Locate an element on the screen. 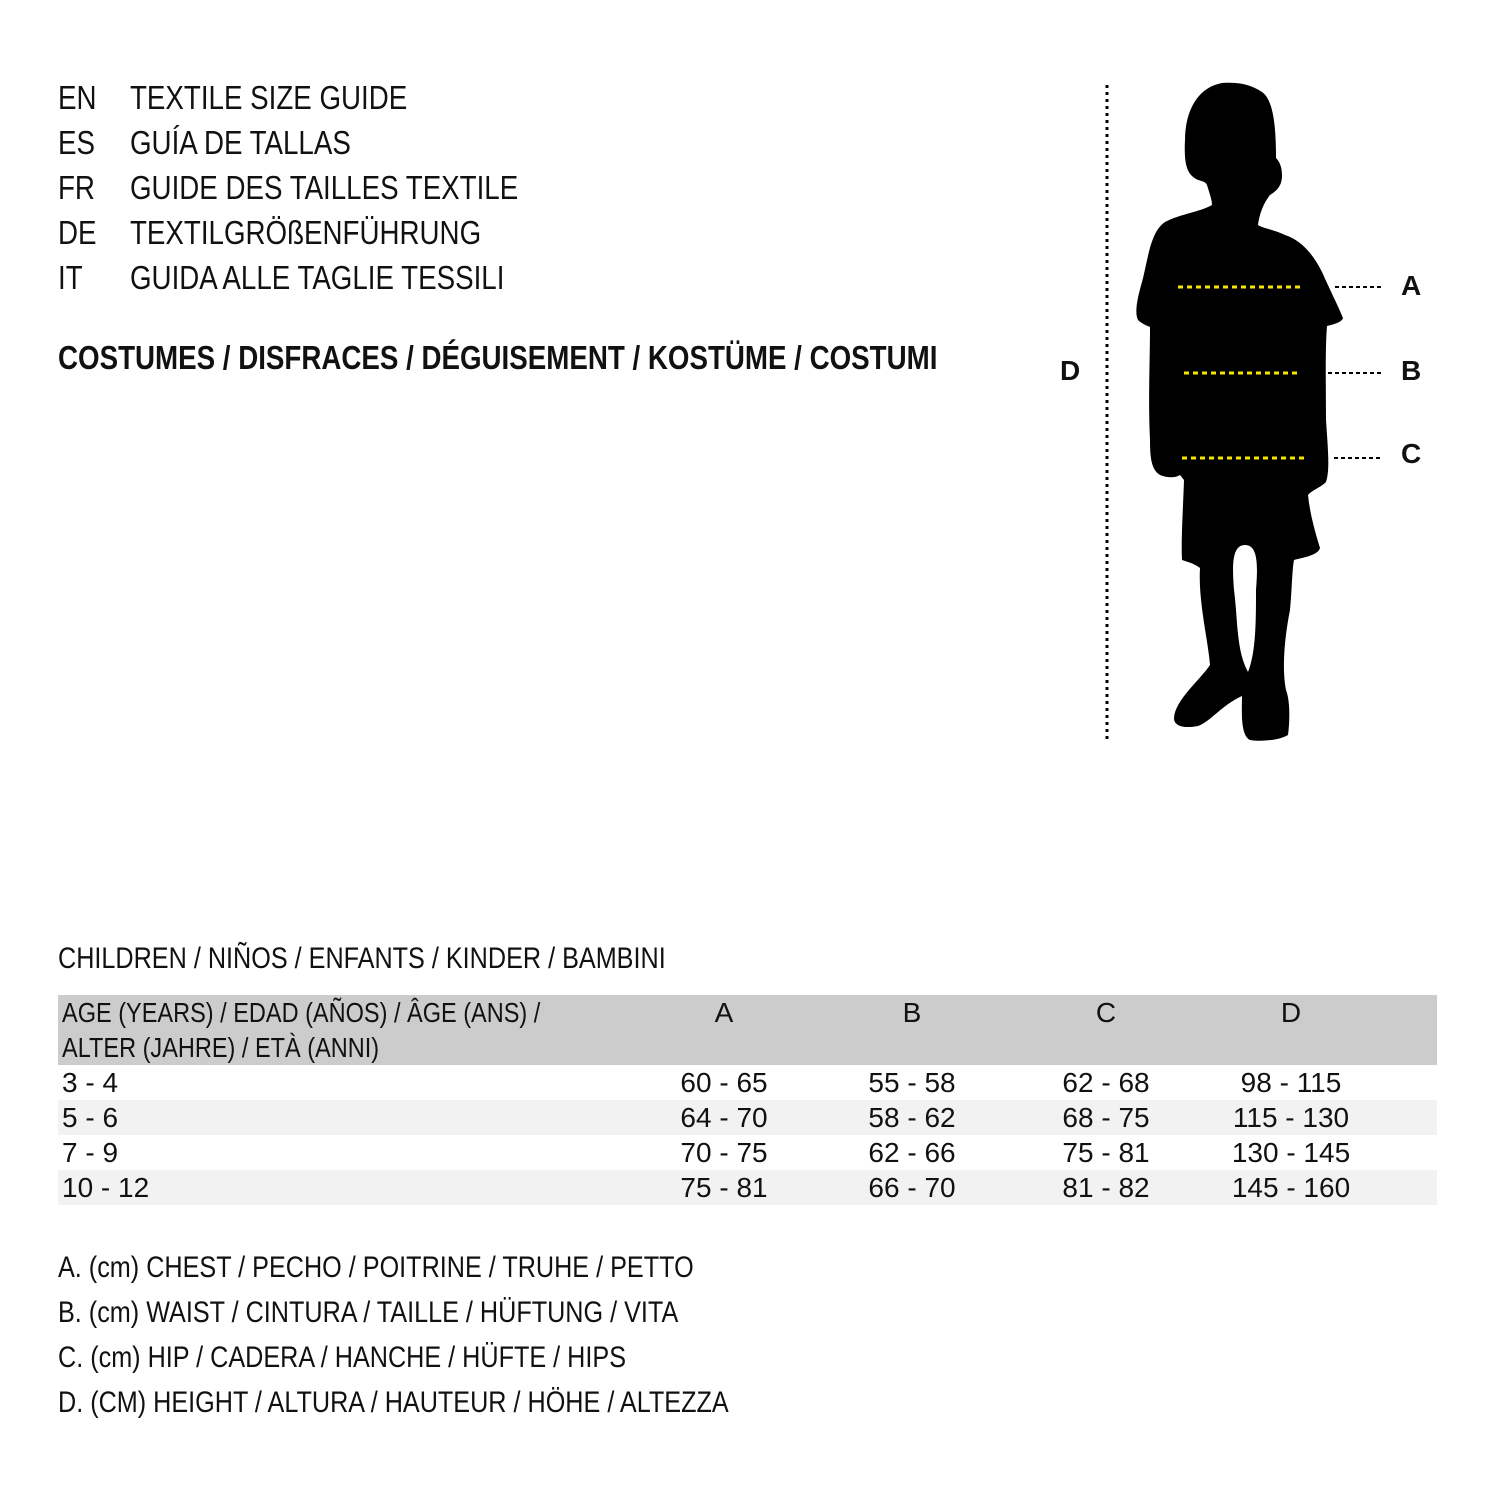 The width and height of the screenshot is (1501, 1500). language-code: EN is located at coordinates (77, 97).